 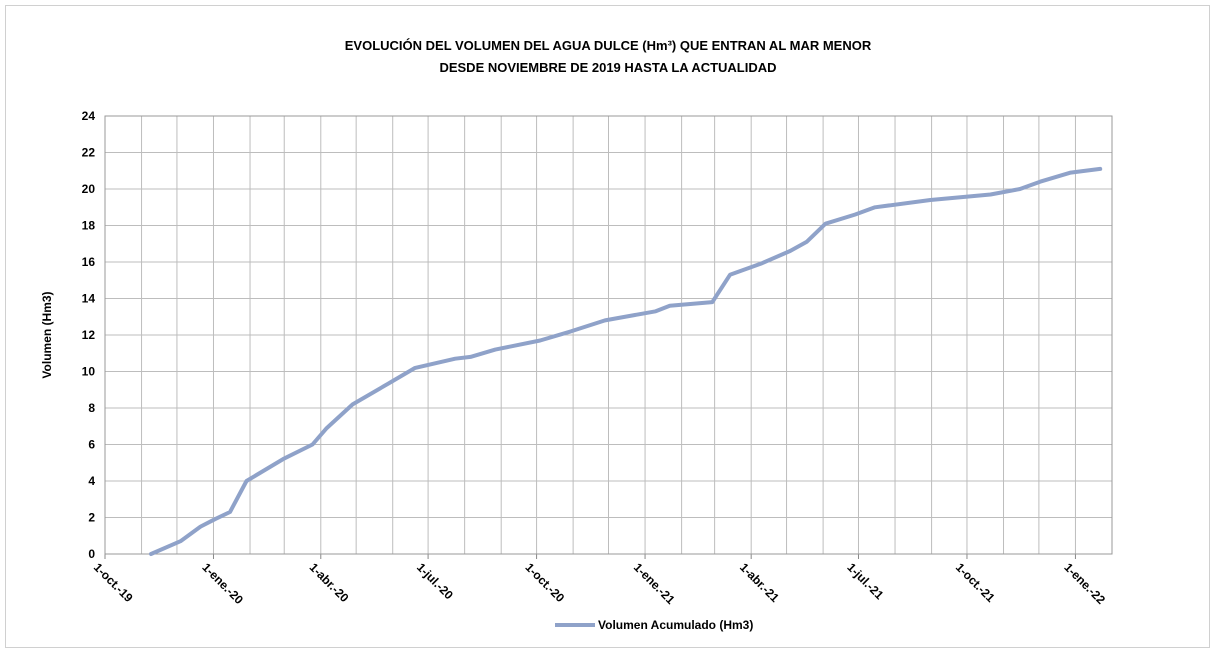 I want to click on y-tick-label: 4, so click(x=91, y=481).